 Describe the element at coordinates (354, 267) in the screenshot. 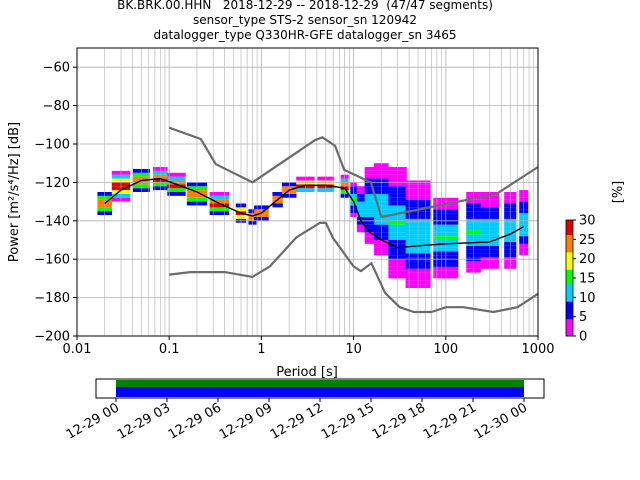

I see `low-noise-model-line` at that location.